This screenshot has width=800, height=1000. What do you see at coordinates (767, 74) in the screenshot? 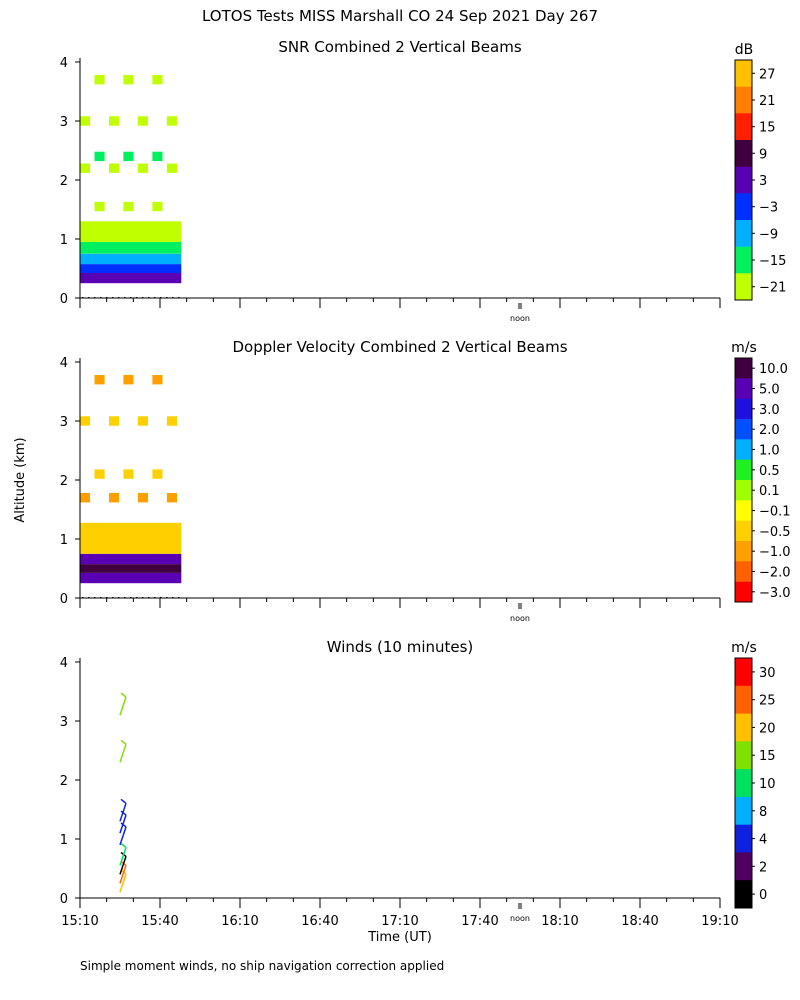
I see `colorbar-label: 27` at bounding box center [767, 74].